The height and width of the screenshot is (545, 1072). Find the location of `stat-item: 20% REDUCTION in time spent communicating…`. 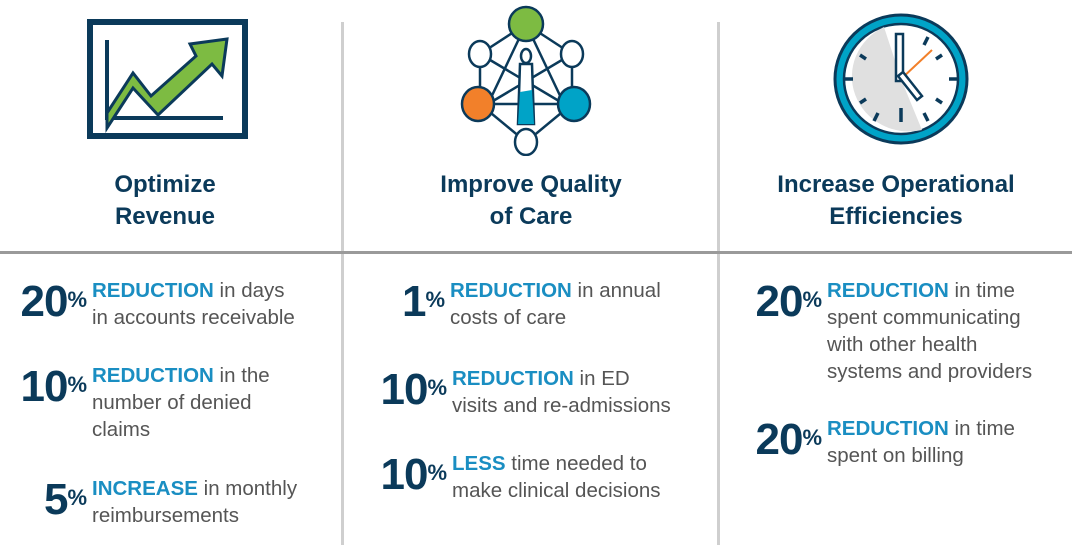

stat-item: 20% REDUCTION in time spent communicating… is located at coordinates (883, 331).